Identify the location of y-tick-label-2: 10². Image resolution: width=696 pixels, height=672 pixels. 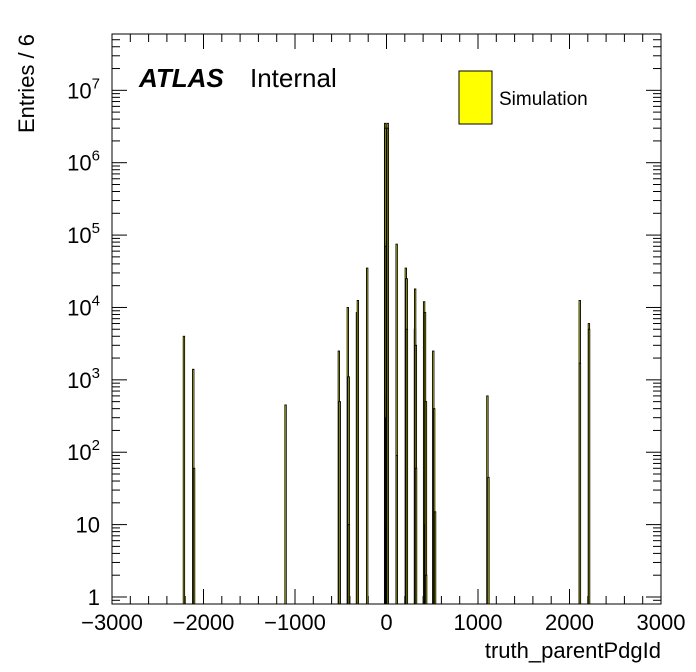
(83, 451).